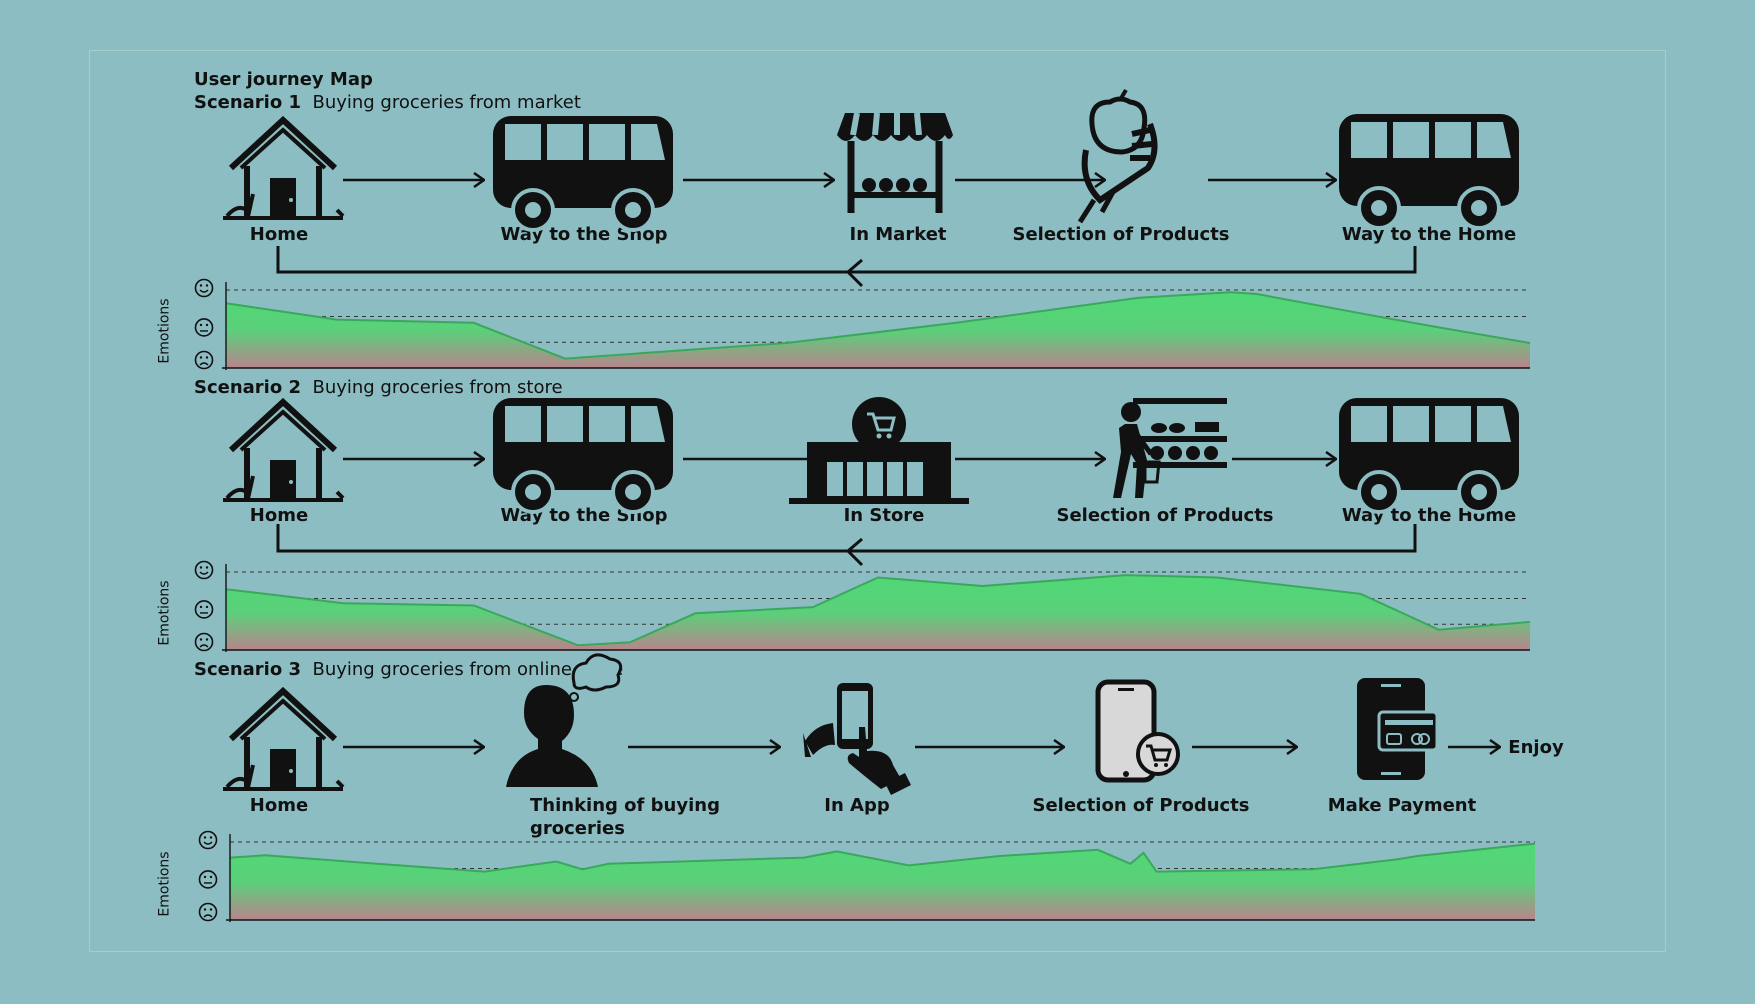 The image size is (1755, 1004). I want to click on step-label: In Market, so click(898, 234).